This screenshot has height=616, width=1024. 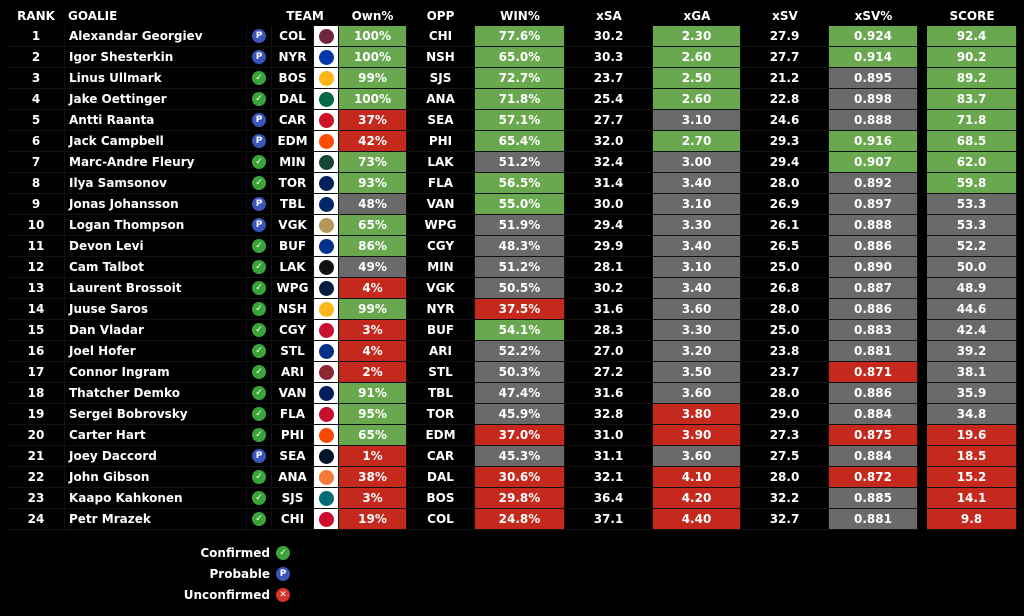 What do you see at coordinates (156, 498) in the screenshot?
I see `goalie-cell: Kaapo Kahkonen` at bounding box center [156, 498].